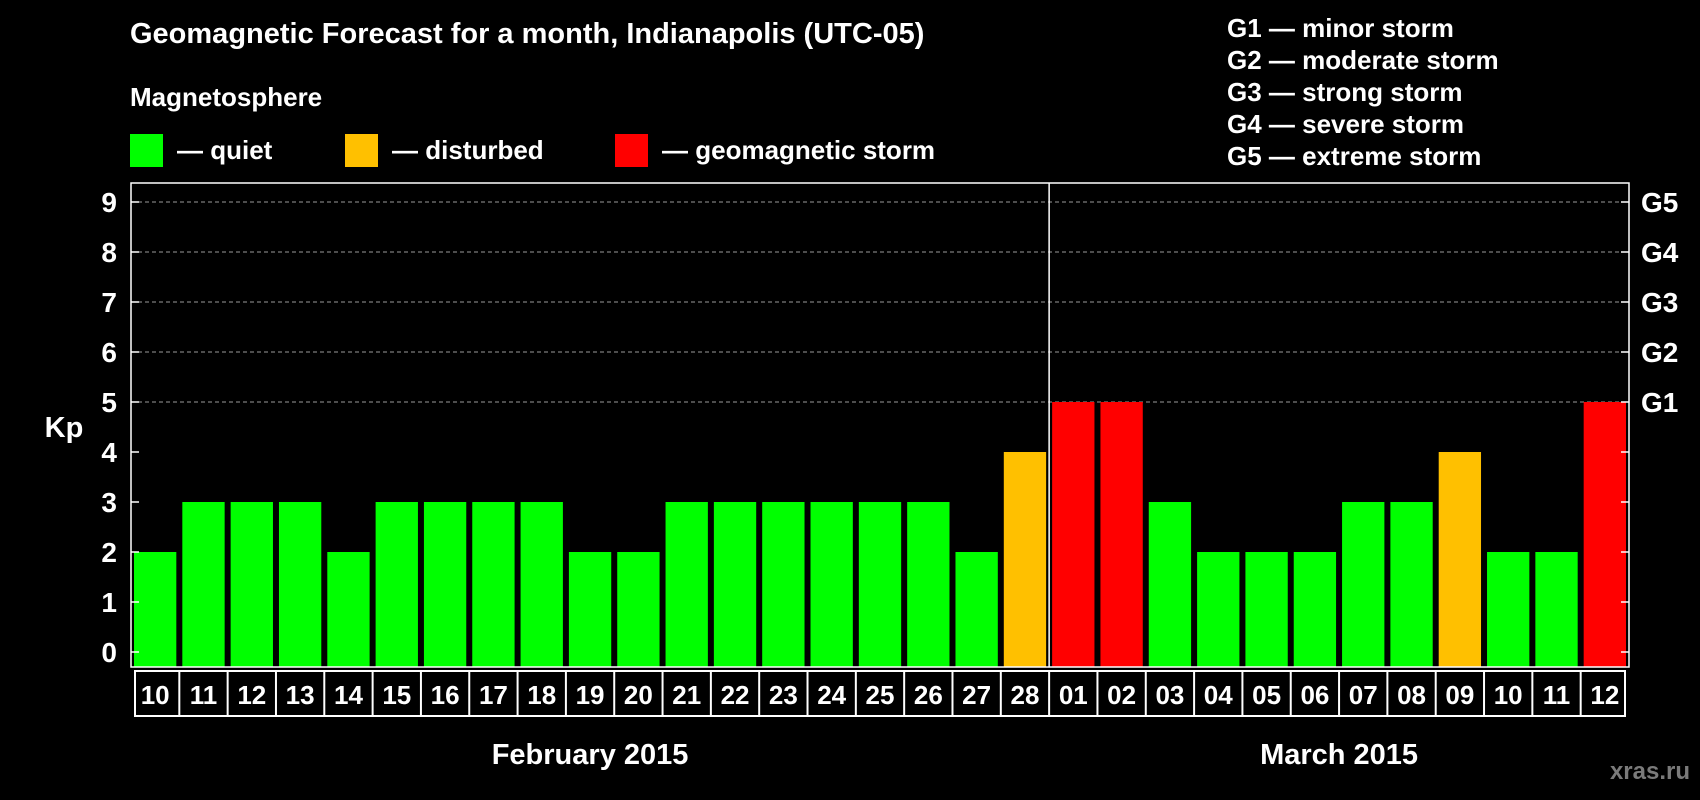 This screenshot has height=800, width=1700. What do you see at coordinates (1659, 302) in the screenshot?
I see `right-axis-label-g3: G3` at bounding box center [1659, 302].